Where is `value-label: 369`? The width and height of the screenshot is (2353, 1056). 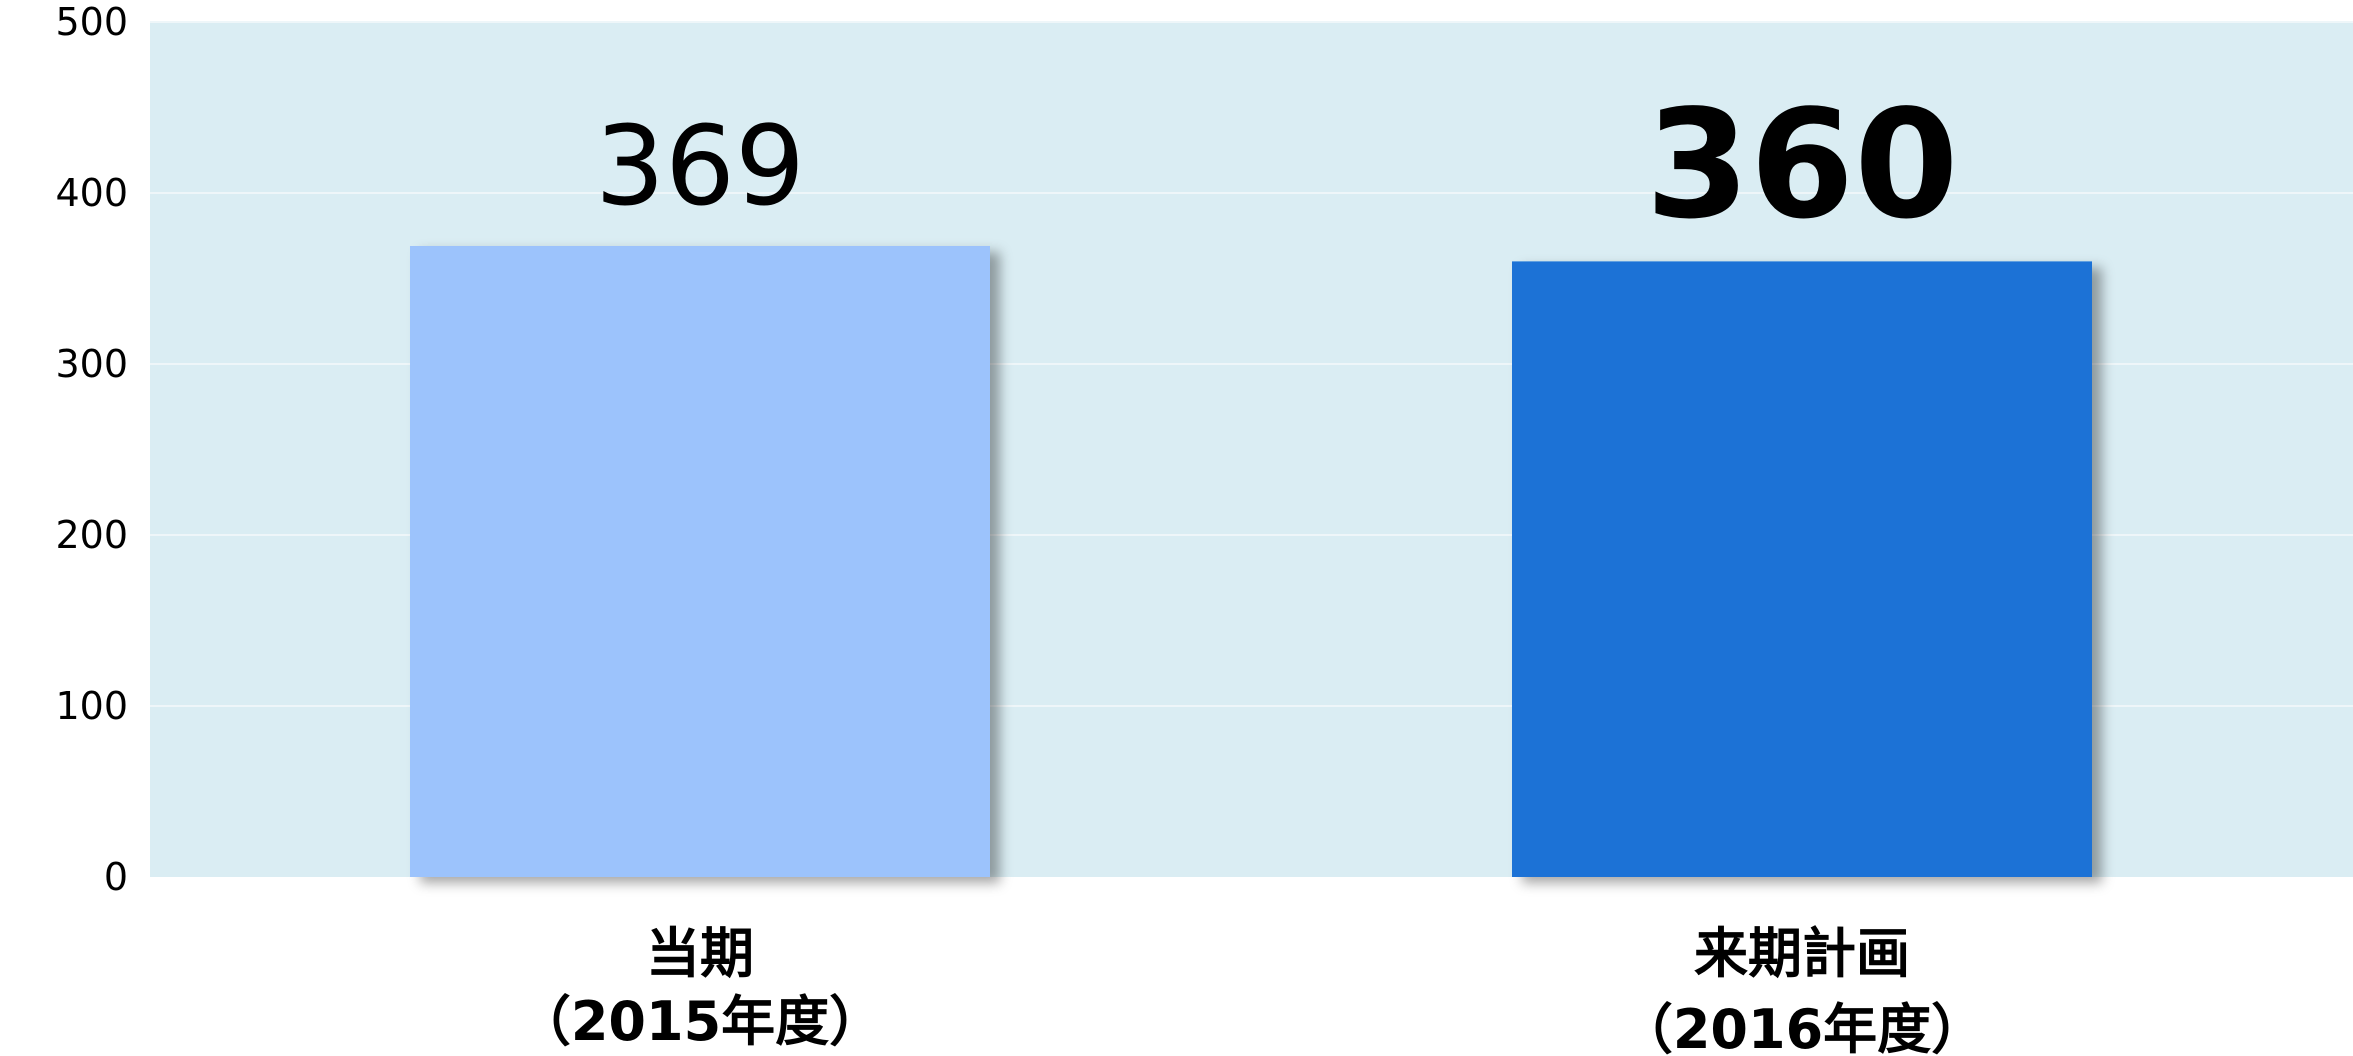 value-label: 369 is located at coordinates (700, 166).